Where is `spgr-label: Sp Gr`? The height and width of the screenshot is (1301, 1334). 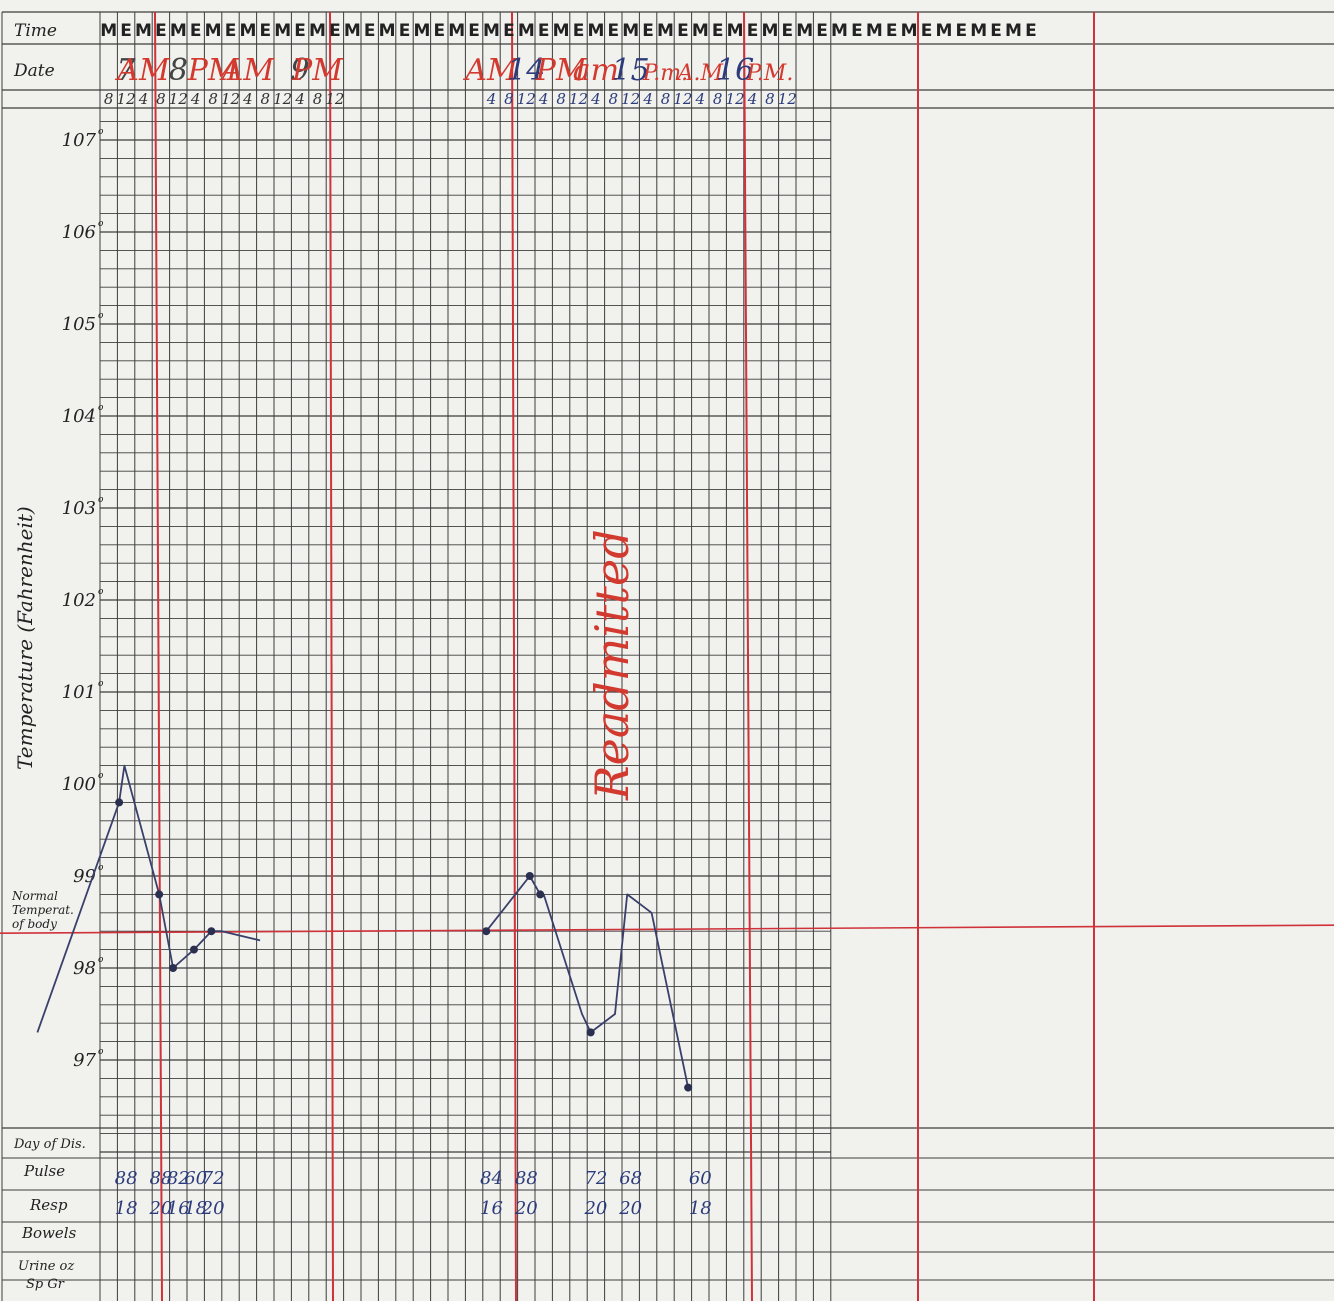 spgr-label: Sp Gr is located at coordinates (45, 1284).